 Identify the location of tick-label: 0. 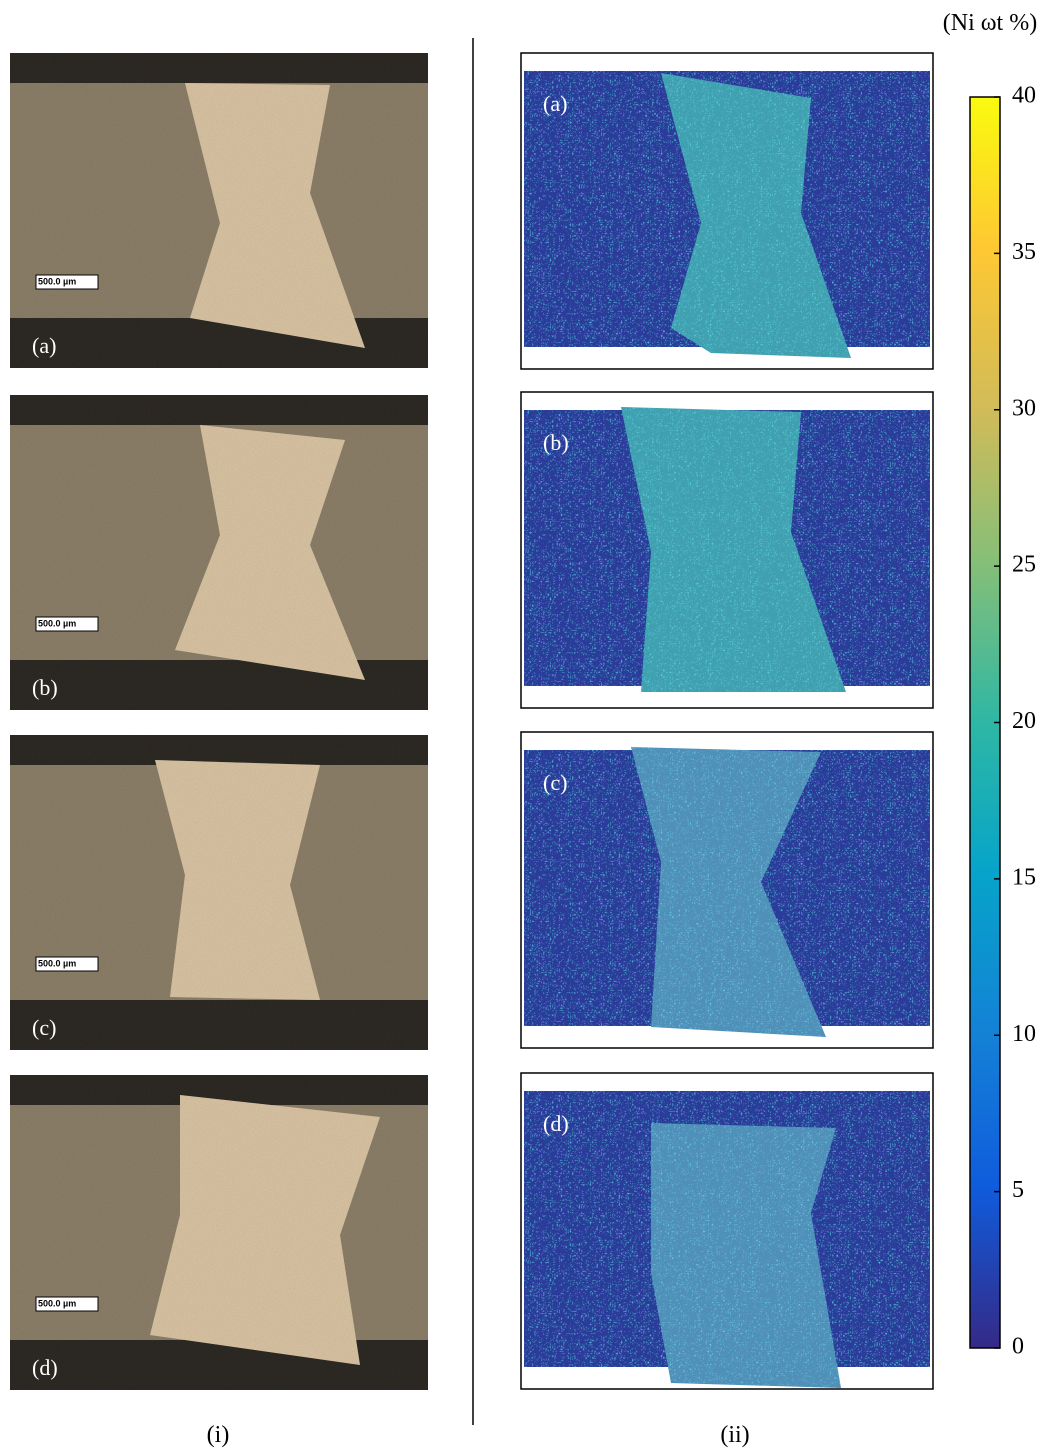
(1018, 1347).